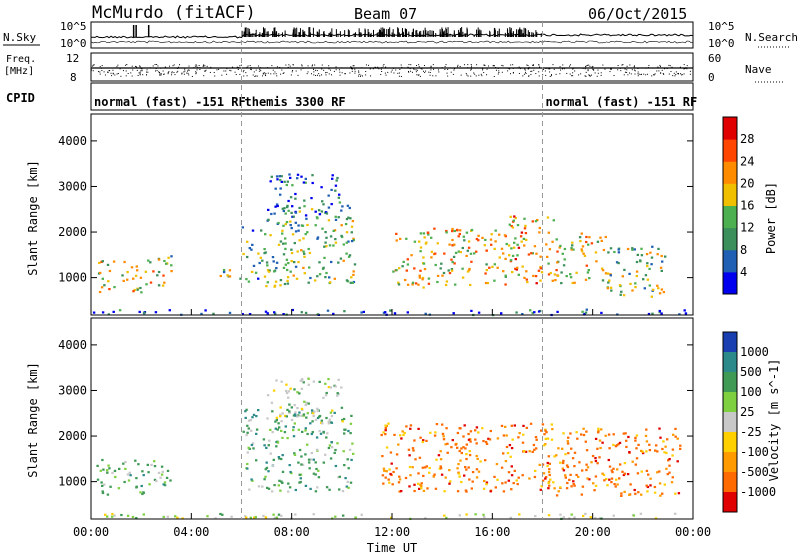 The height and width of the screenshot is (554, 800). What do you see at coordinates (295, 102) in the screenshot?
I see `cpid-segment-label: themis 3300 RF` at bounding box center [295, 102].